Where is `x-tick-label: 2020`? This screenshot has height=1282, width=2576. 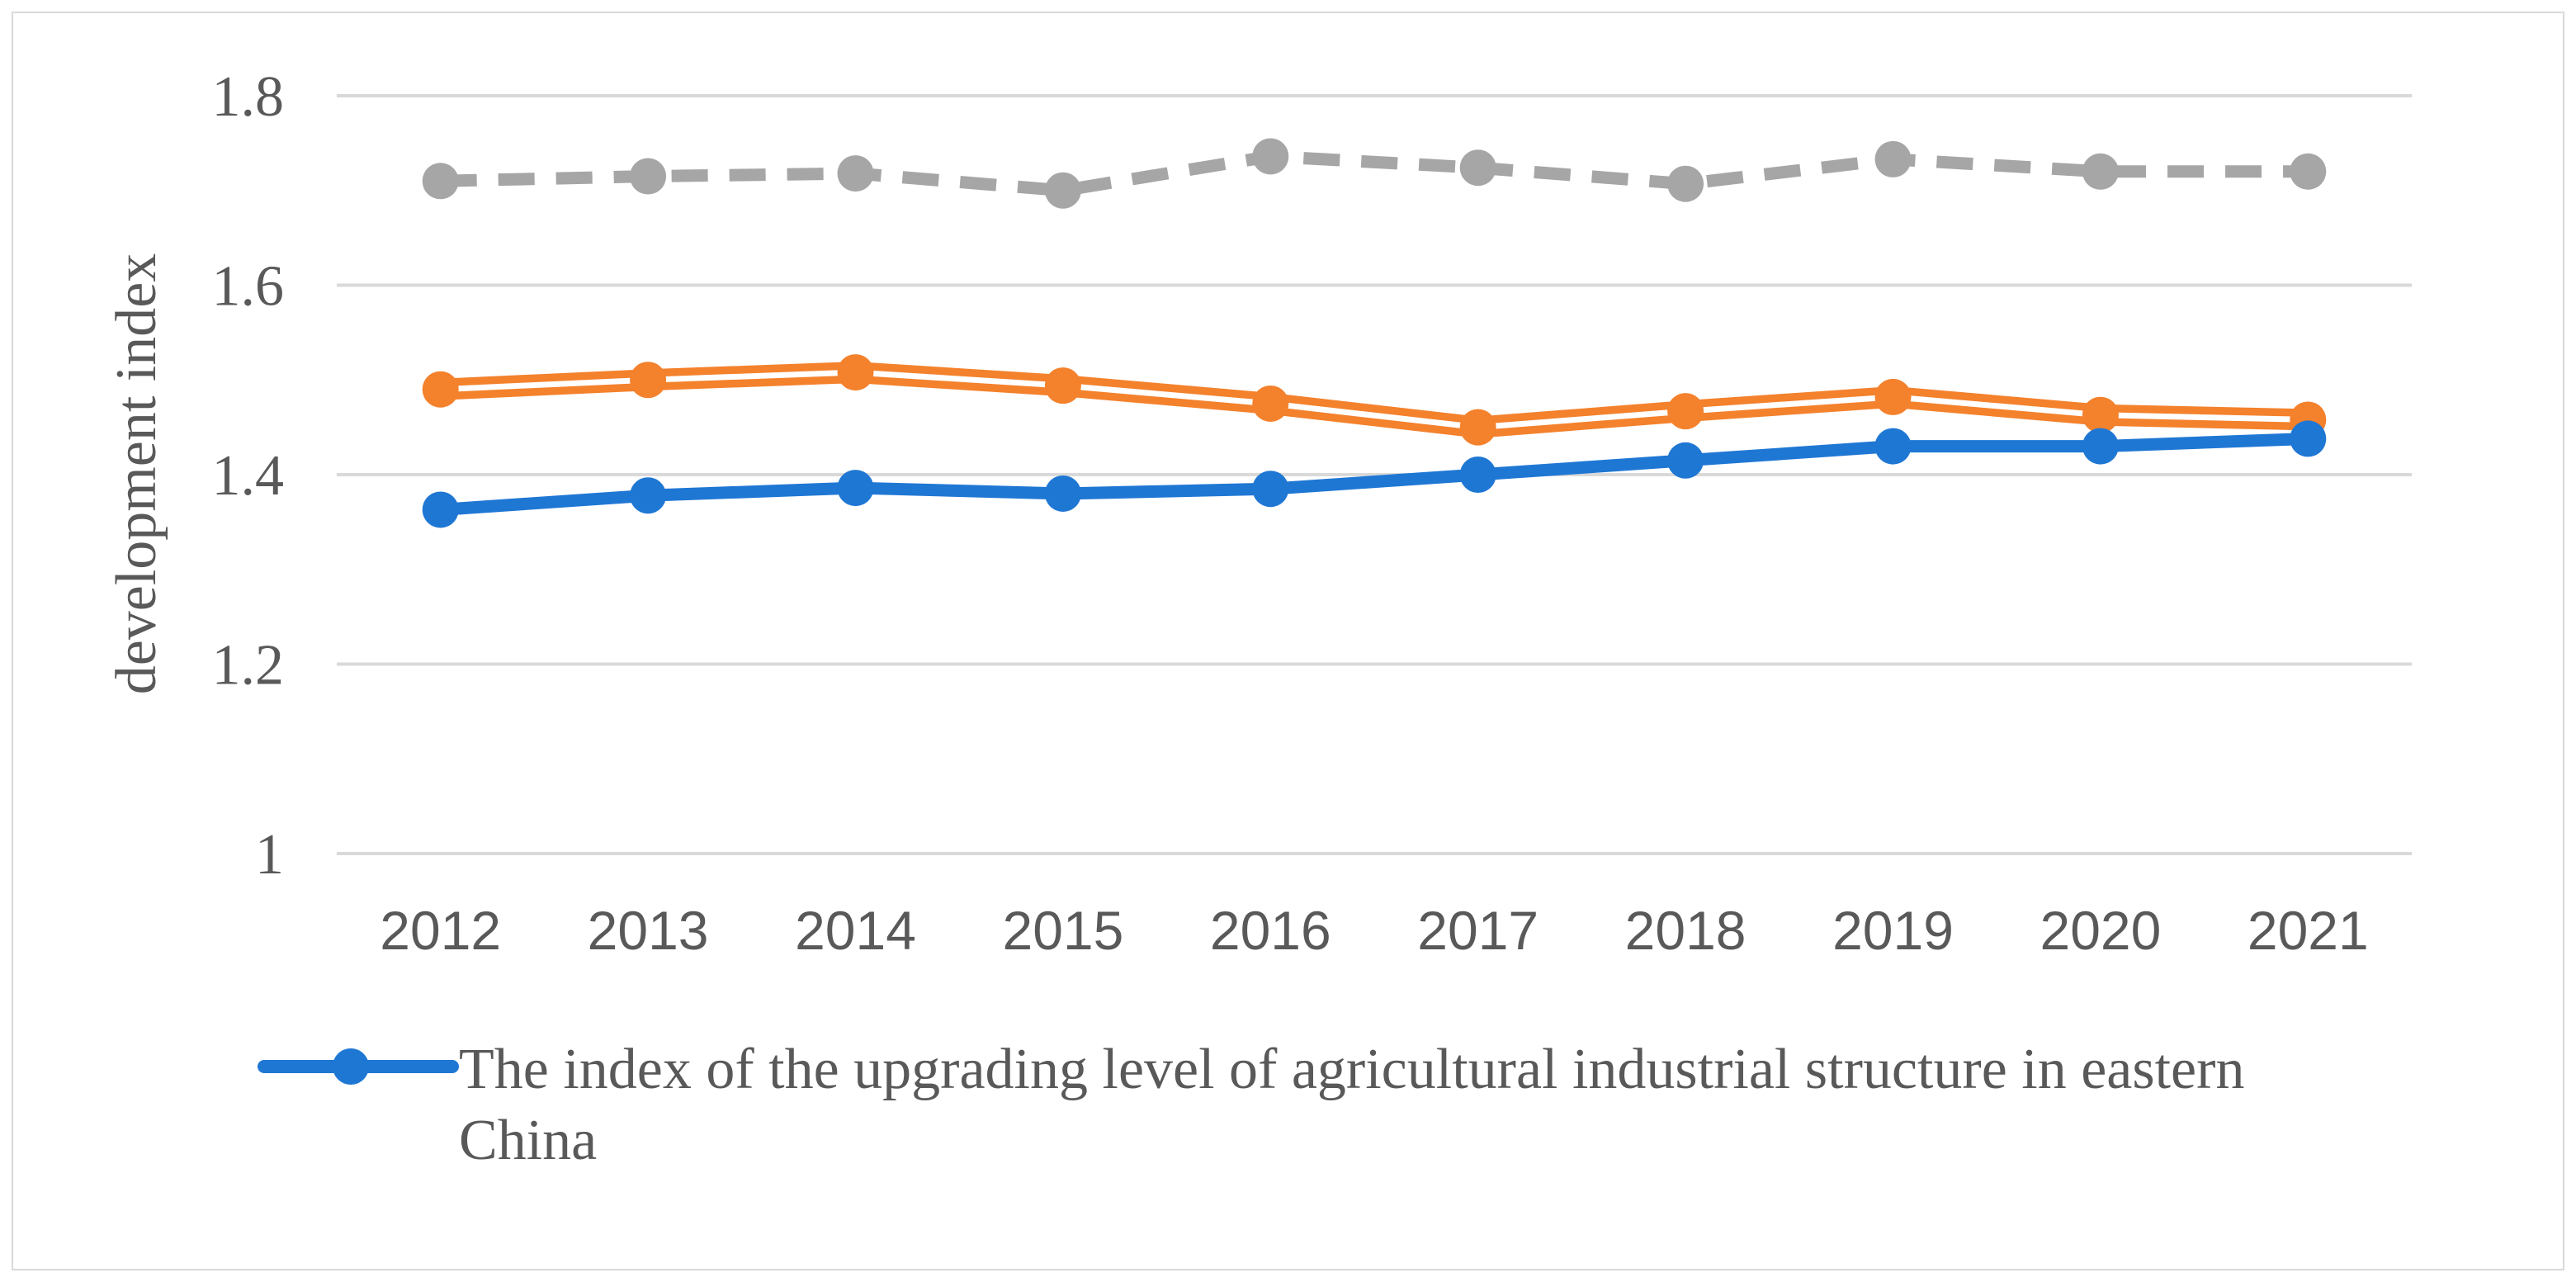 x-tick-label: 2020 is located at coordinates (2100, 930).